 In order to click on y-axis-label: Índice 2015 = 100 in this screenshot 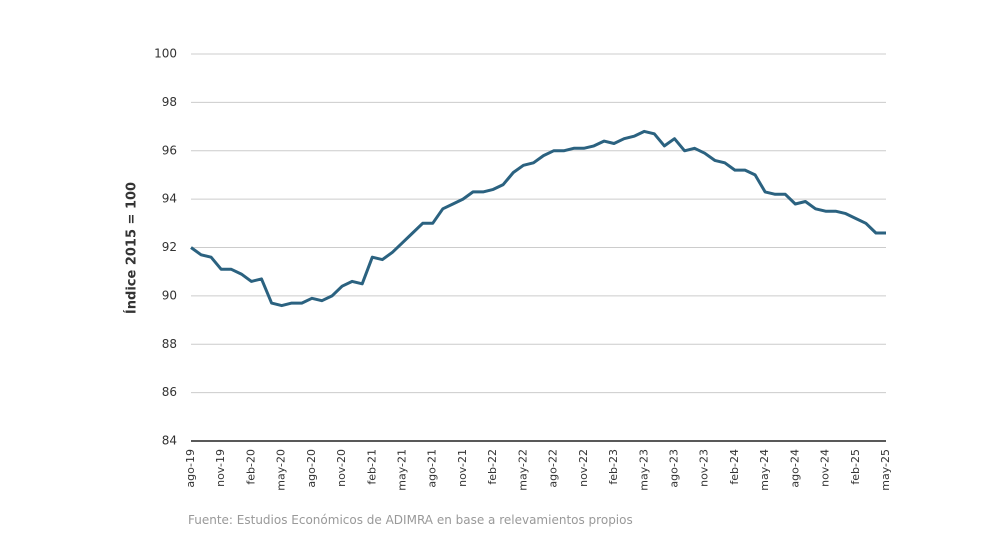, I will do `click(132, 248)`.